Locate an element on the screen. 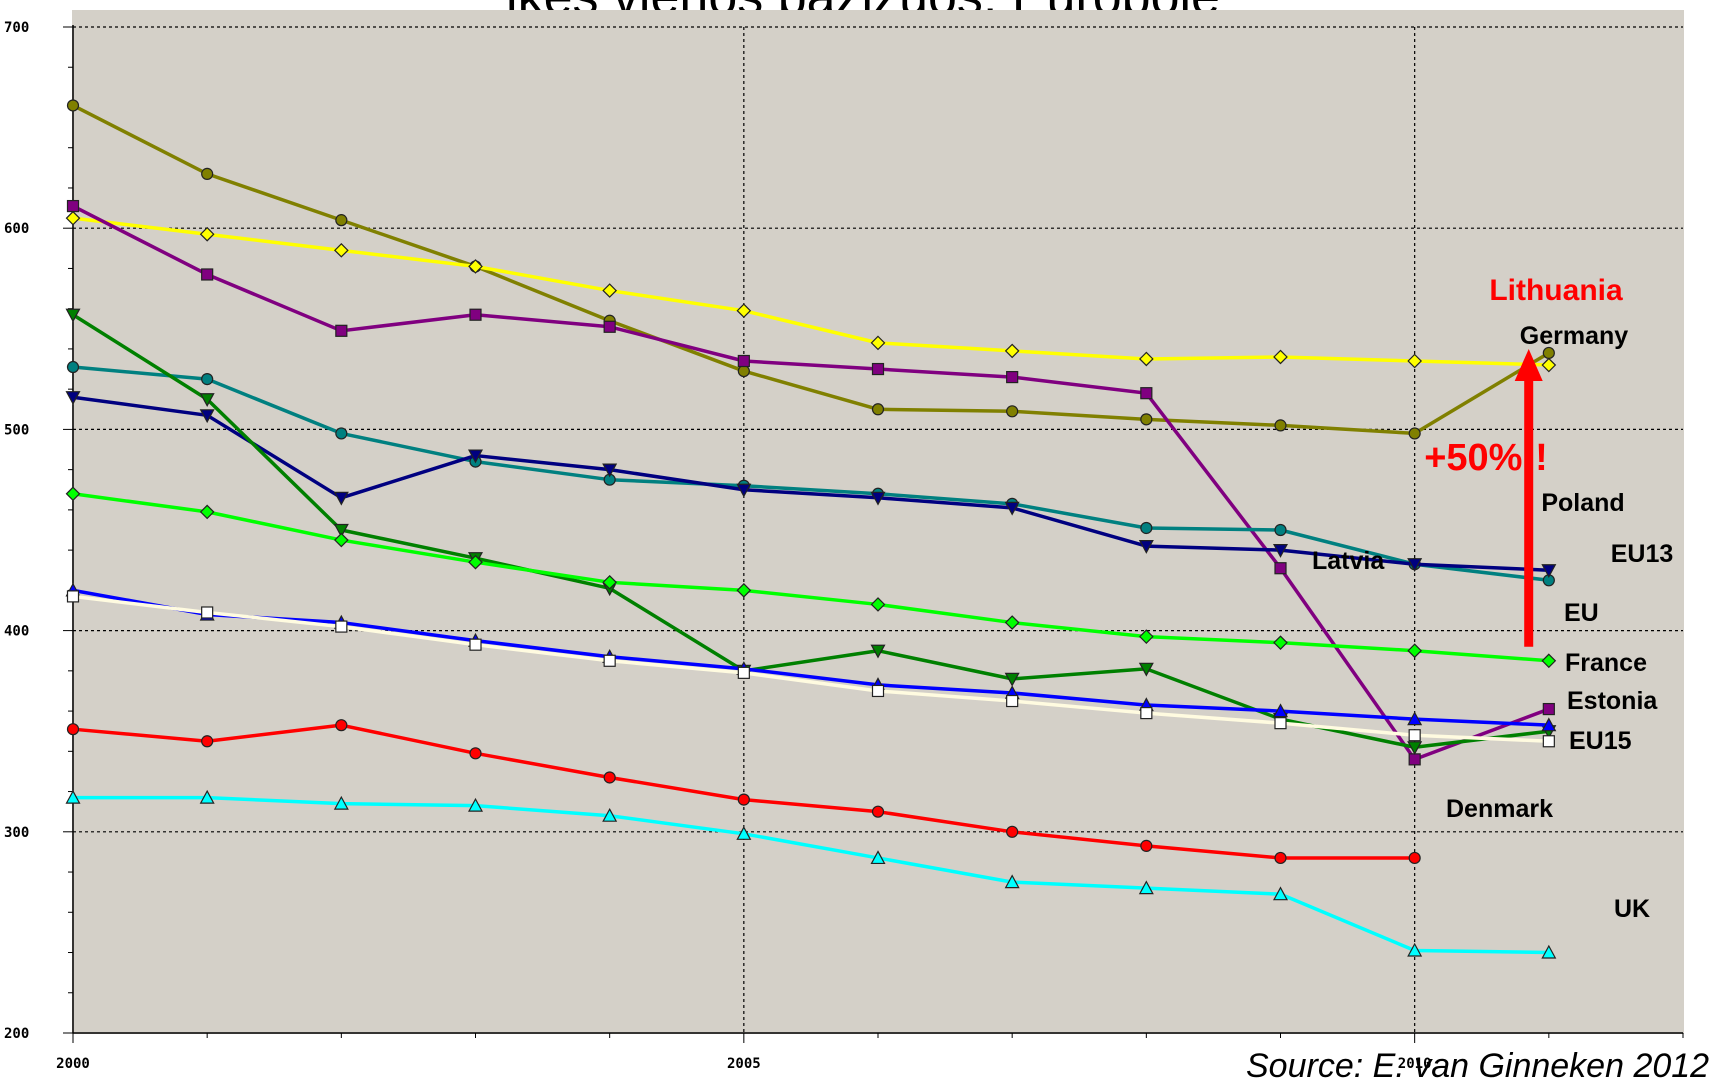 The width and height of the screenshot is (1726, 1079). point-germany-2010 is located at coordinates (1415, 361).